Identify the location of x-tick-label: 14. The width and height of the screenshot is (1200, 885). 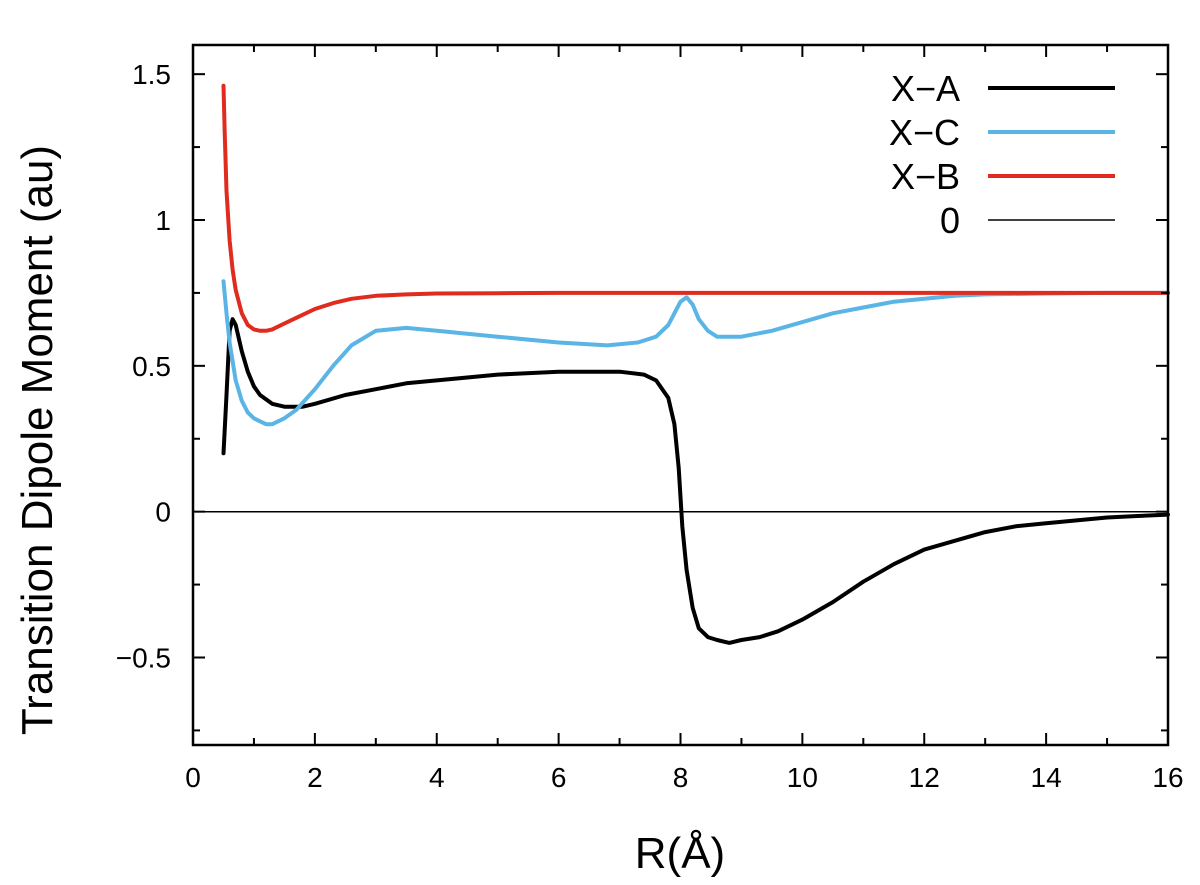
(1046, 777).